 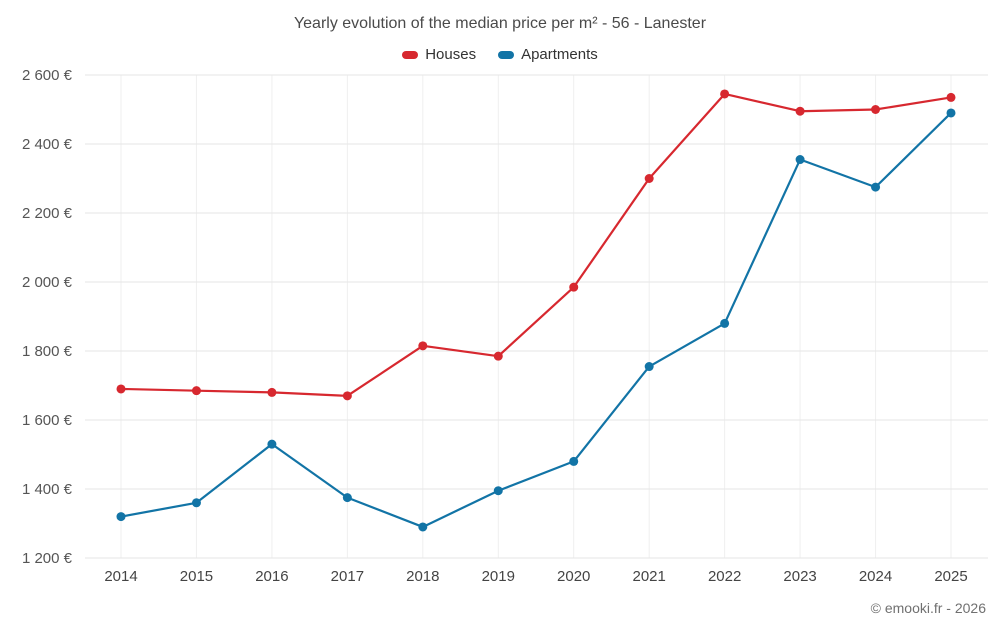 What do you see at coordinates (648, 576) in the screenshot?
I see `x-tick-label: 2021` at bounding box center [648, 576].